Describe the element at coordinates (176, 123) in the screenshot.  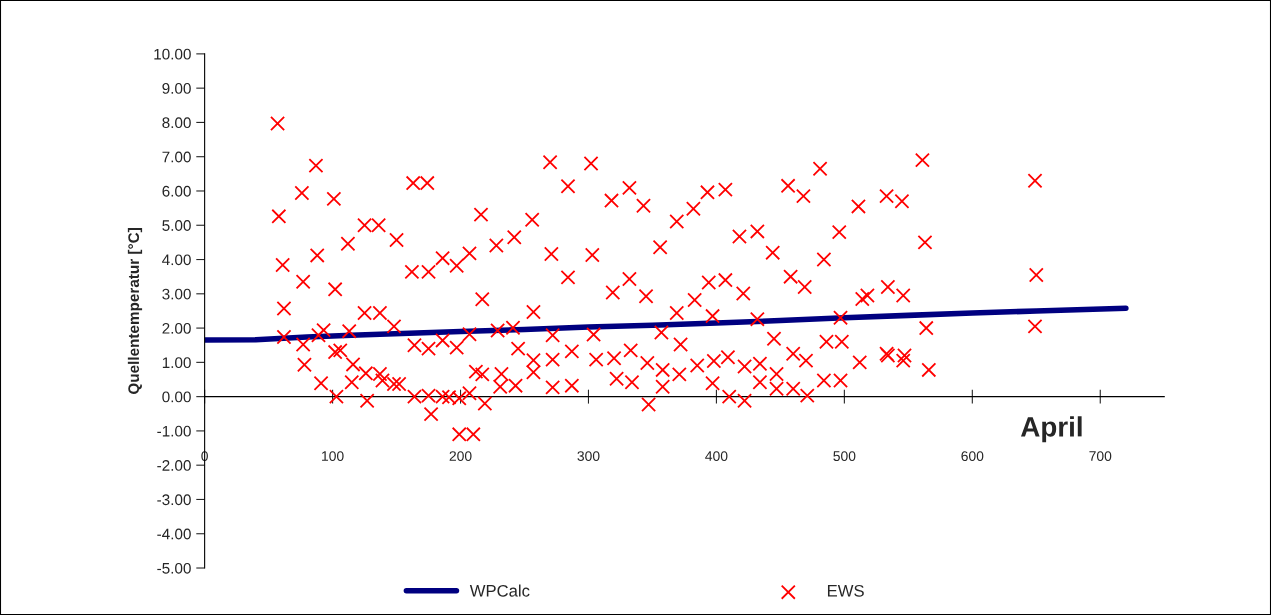
I see `y-tick-label: 8.00` at that location.